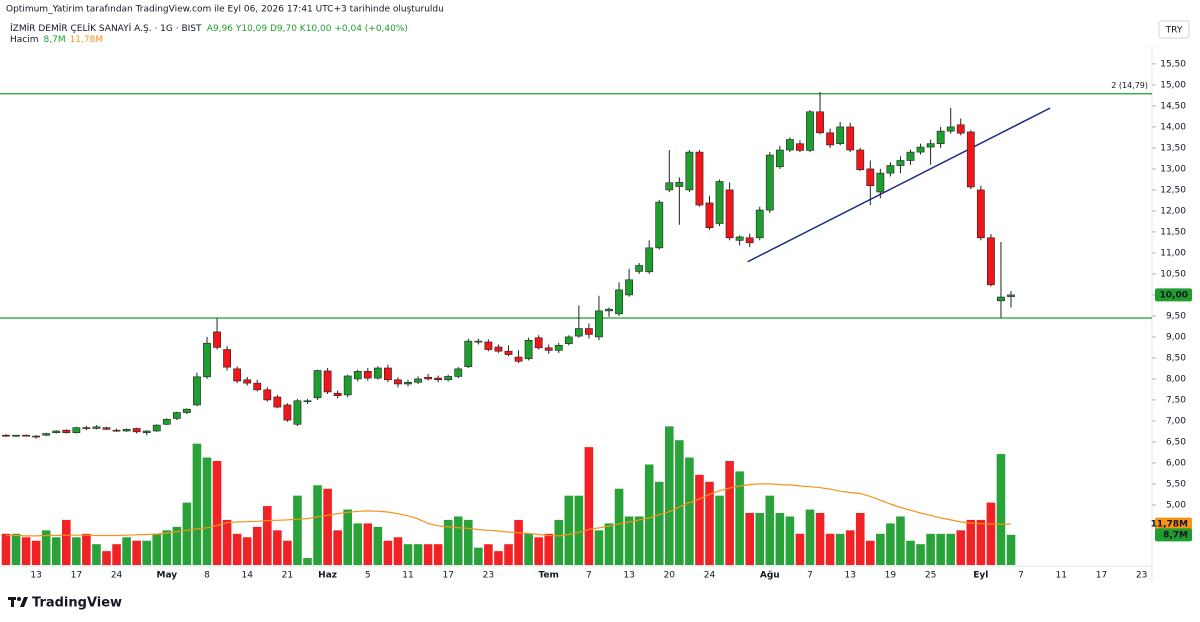  What do you see at coordinates (1173, 148) in the screenshot?
I see `y-tick-label: 13,50` at bounding box center [1173, 148].